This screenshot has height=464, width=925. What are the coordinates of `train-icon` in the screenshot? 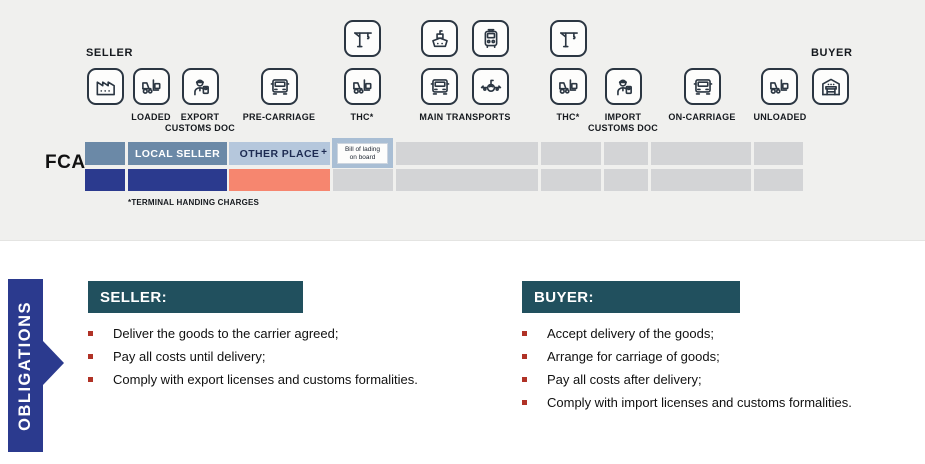 It's located at (490, 38).